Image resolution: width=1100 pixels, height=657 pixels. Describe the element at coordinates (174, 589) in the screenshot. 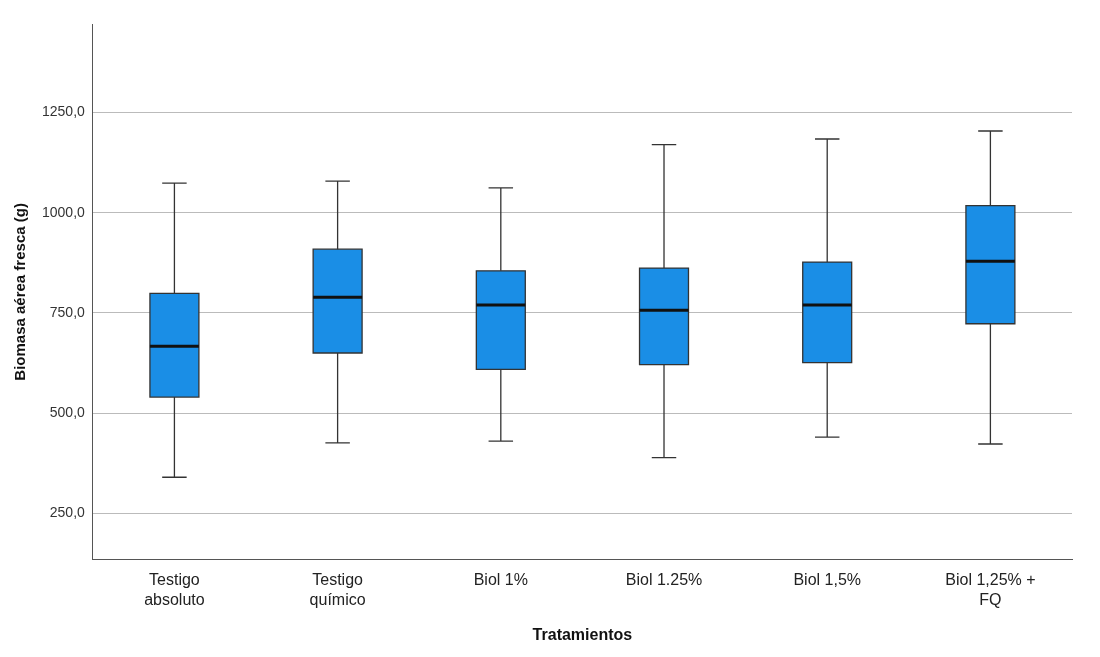

I see `x-tick-label: Testigo absoluto` at that location.